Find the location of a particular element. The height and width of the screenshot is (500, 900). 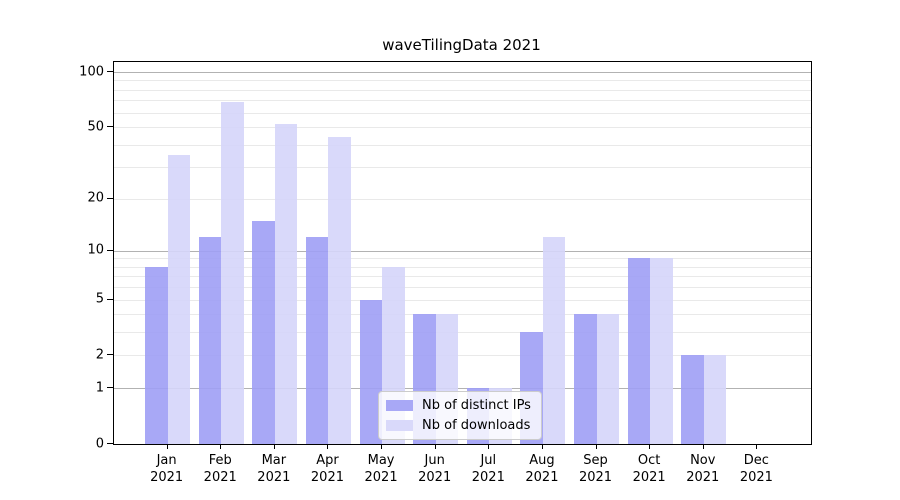

legend-label-downloads: Nb of downloads is located at coordinates (476, 425).